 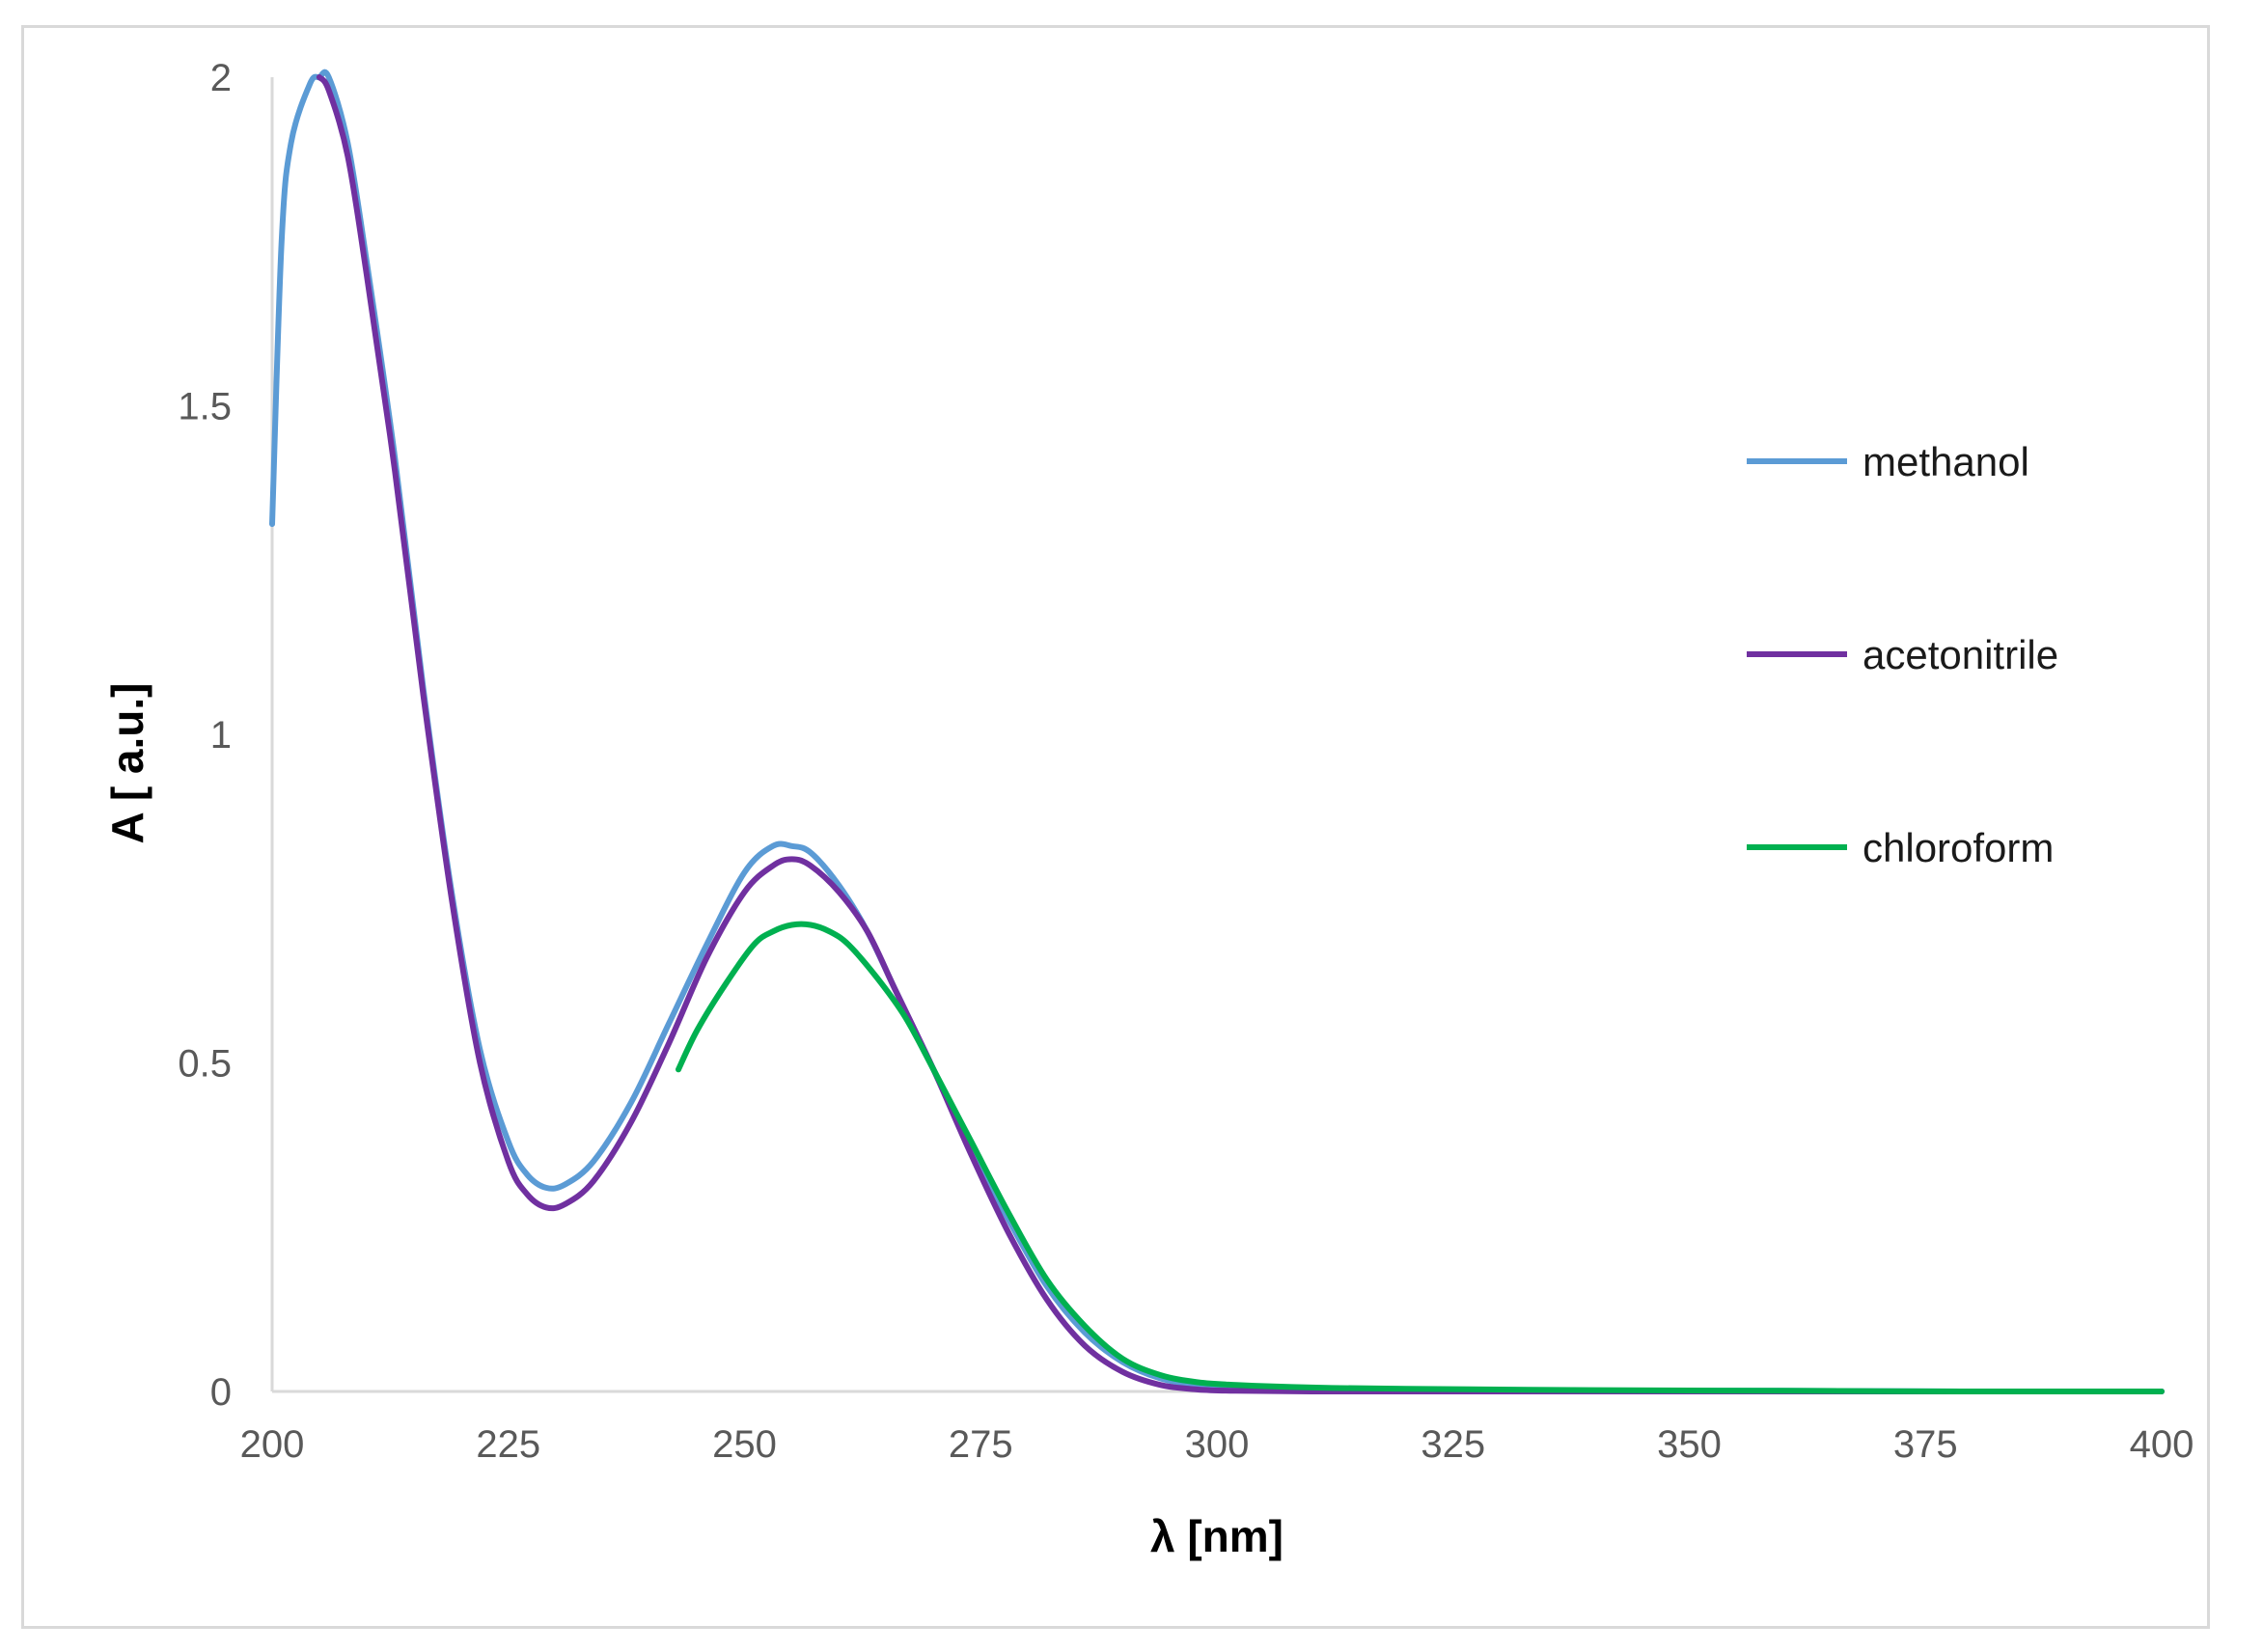 I want to click on legend-item-methanol: methanol, so click(x=1888, y=461).